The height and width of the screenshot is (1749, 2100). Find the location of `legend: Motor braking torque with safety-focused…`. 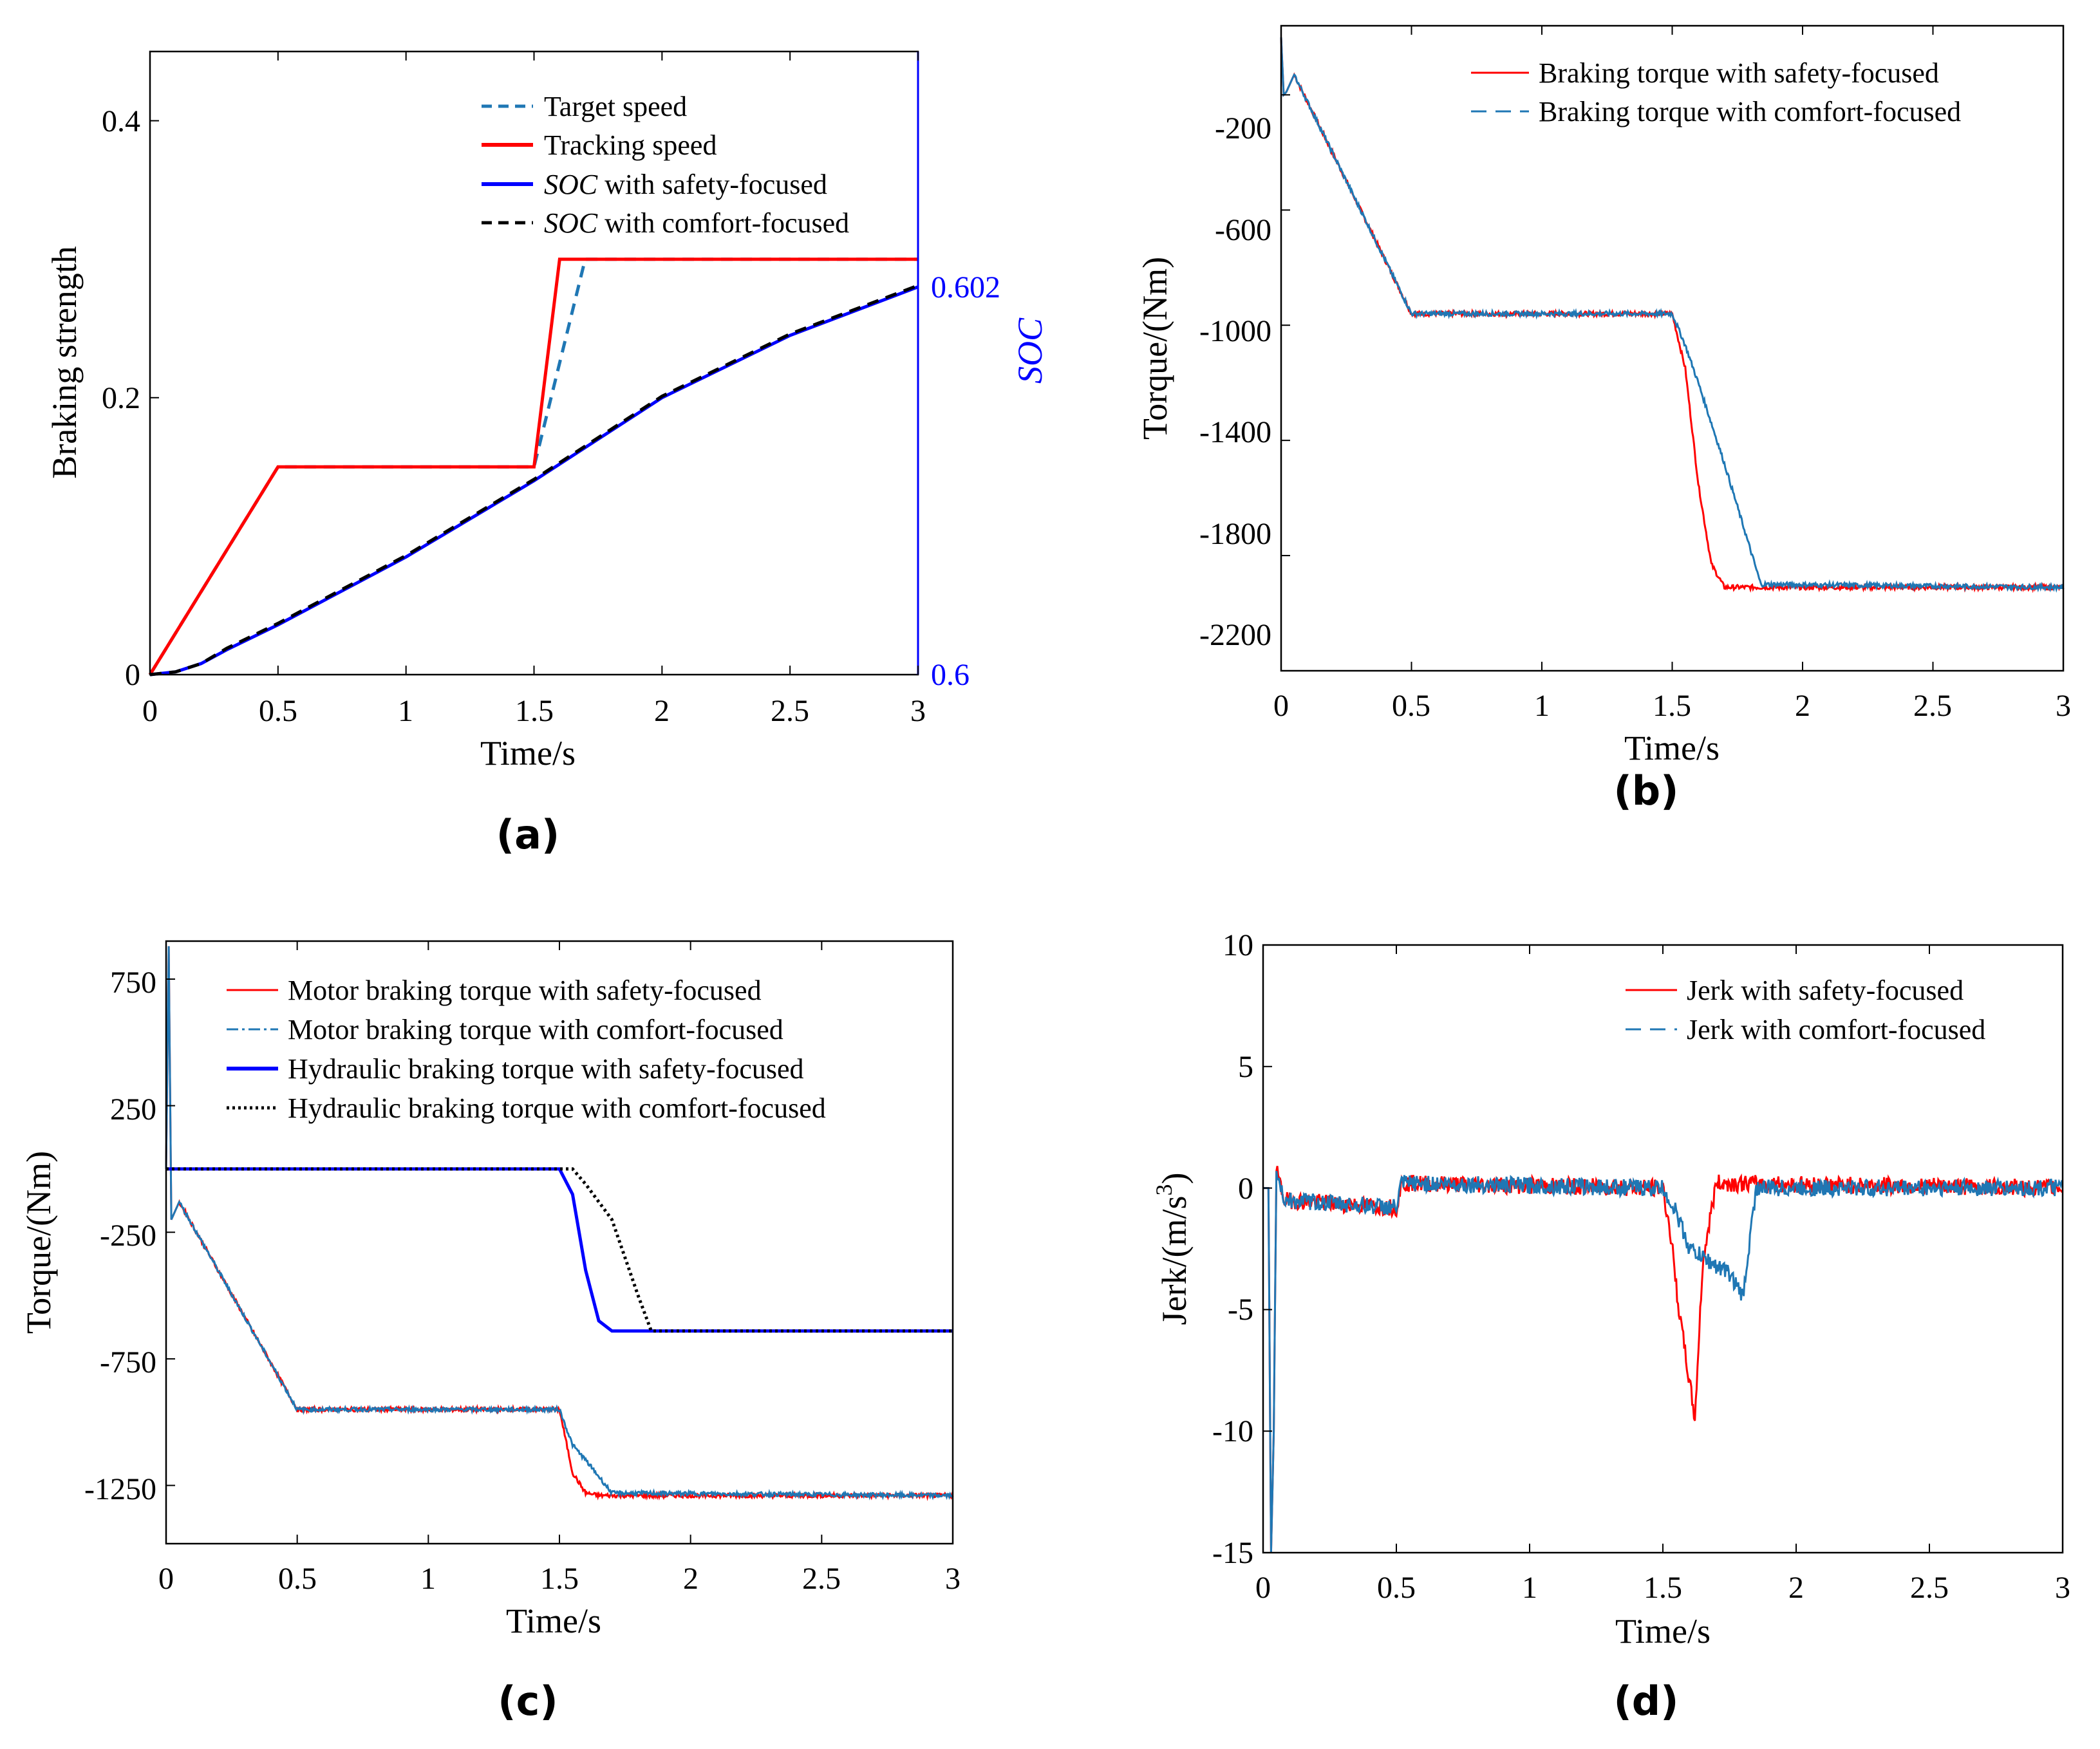

legend: Motor braking torque with safety-focused… is located at coordinates (526, 1049).